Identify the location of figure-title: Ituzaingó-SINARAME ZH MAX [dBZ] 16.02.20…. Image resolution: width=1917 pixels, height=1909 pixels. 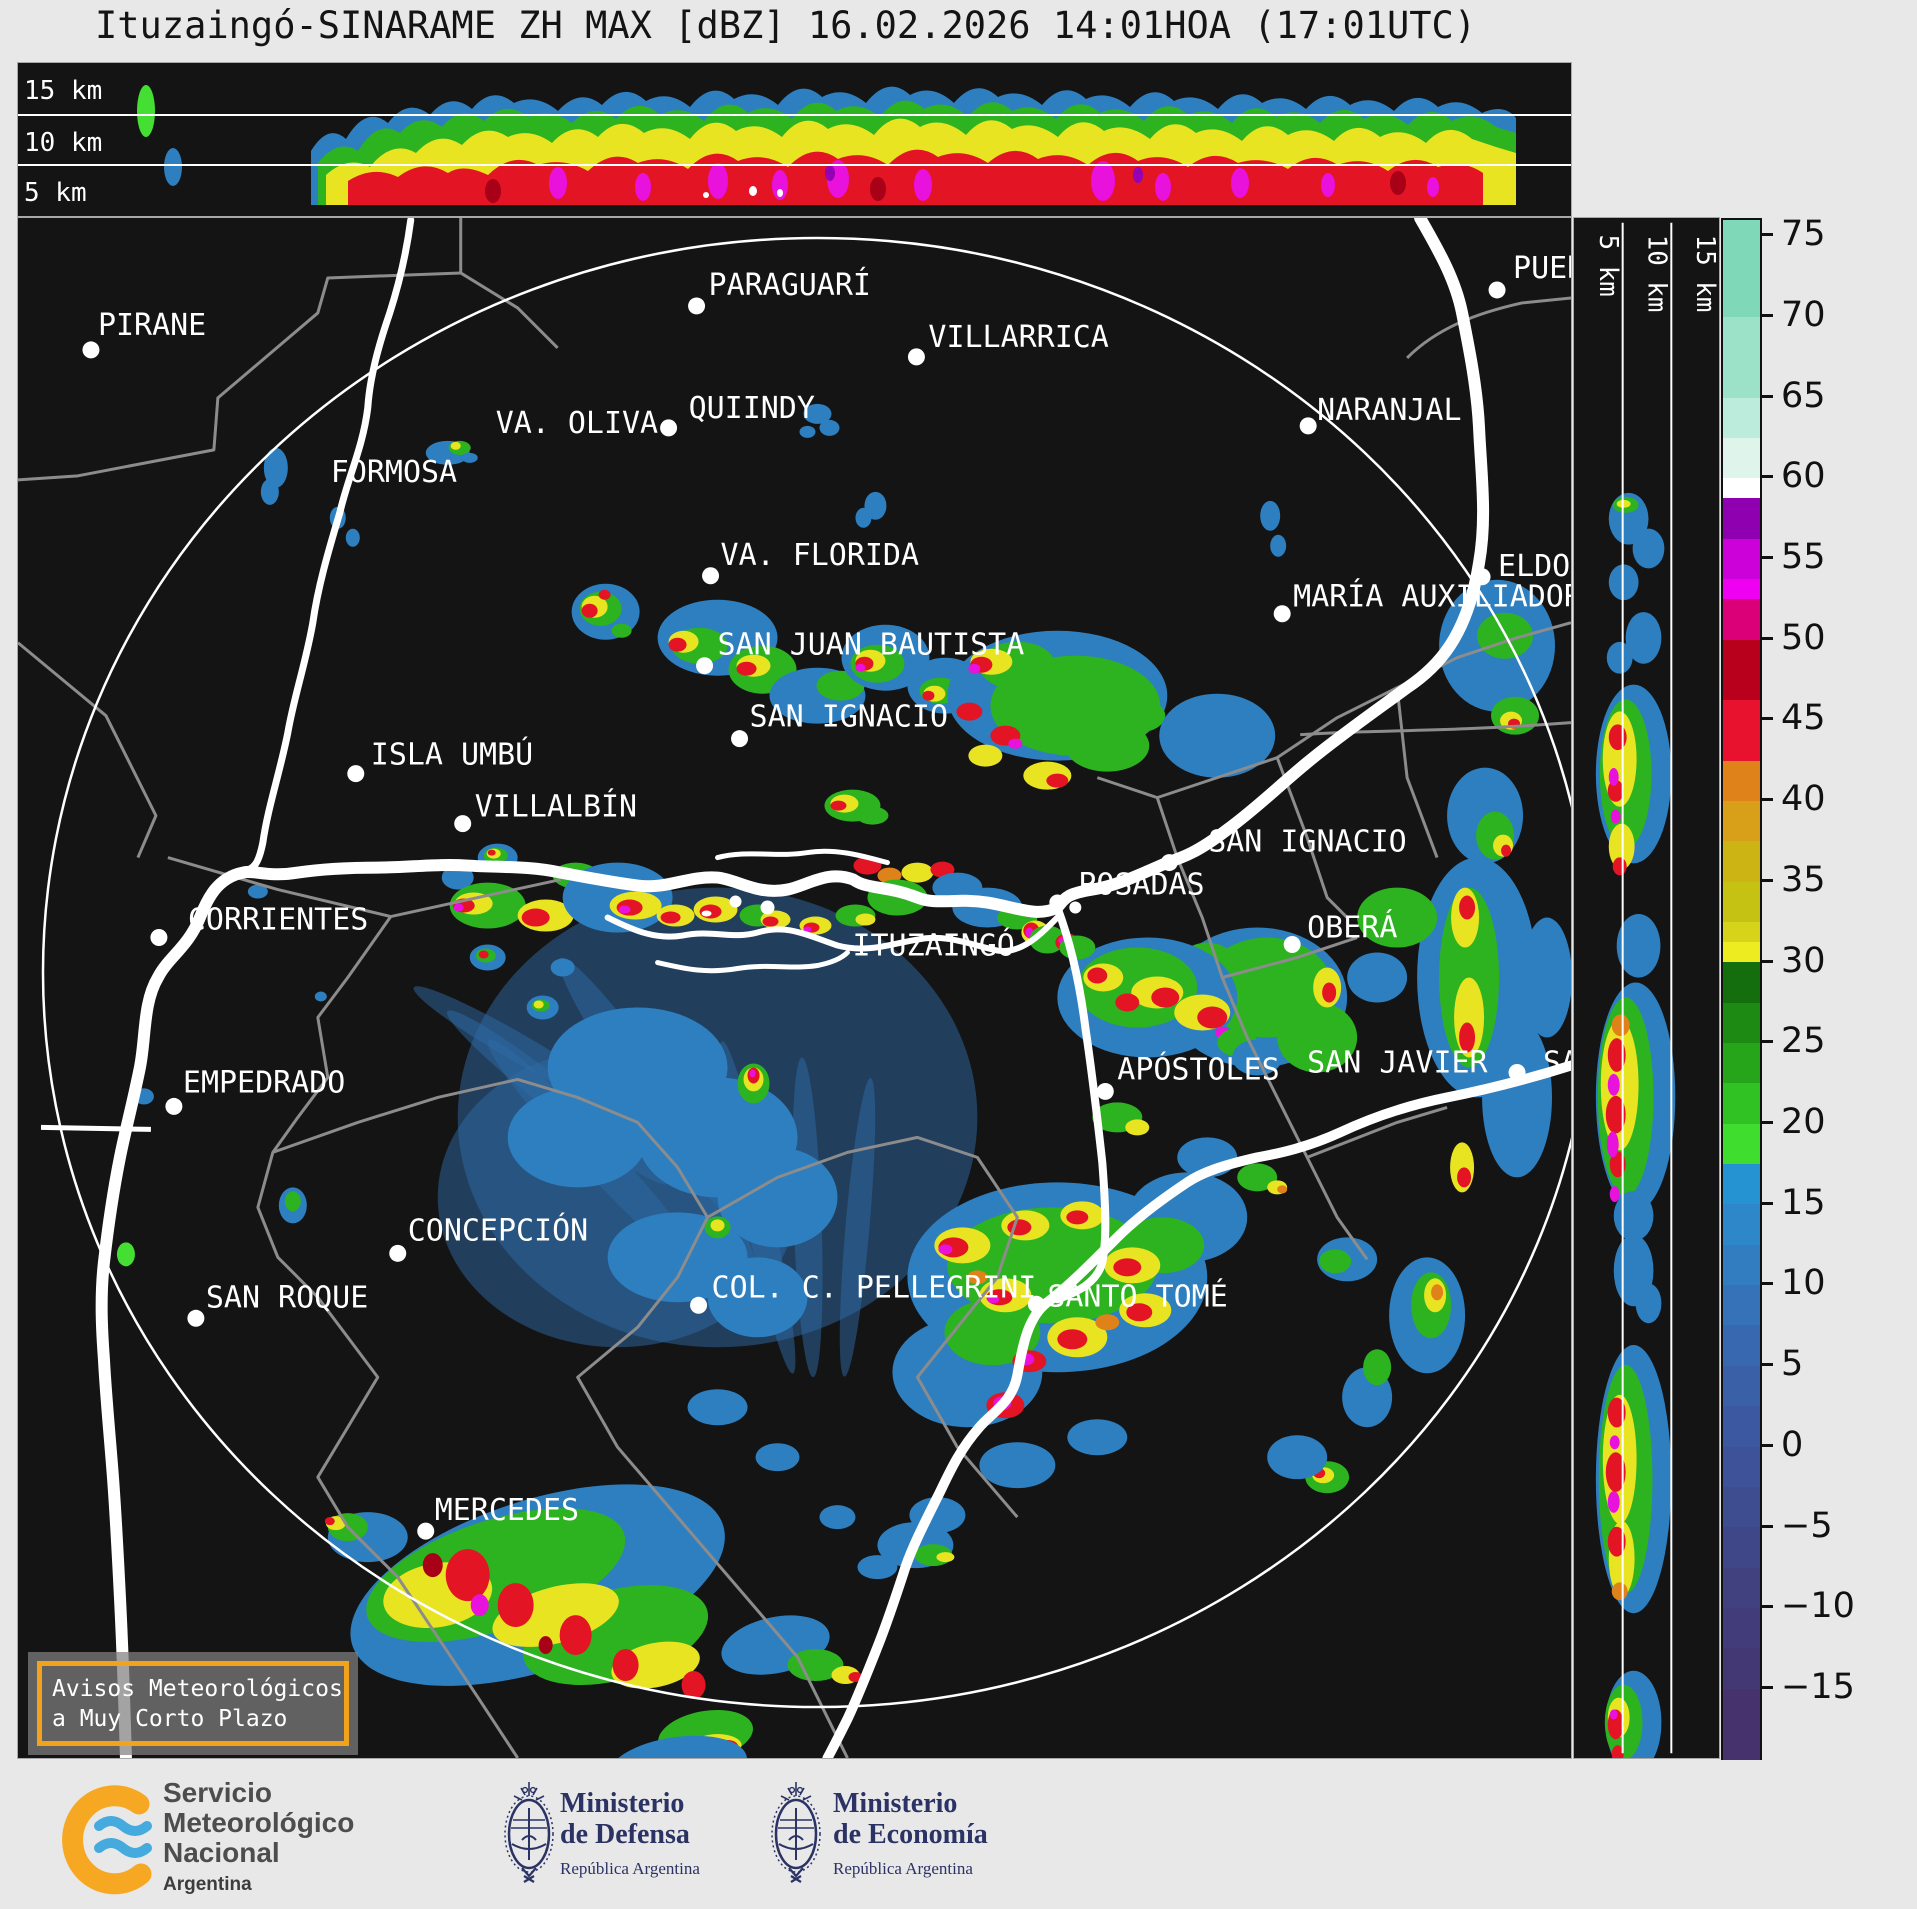
(786, 25).